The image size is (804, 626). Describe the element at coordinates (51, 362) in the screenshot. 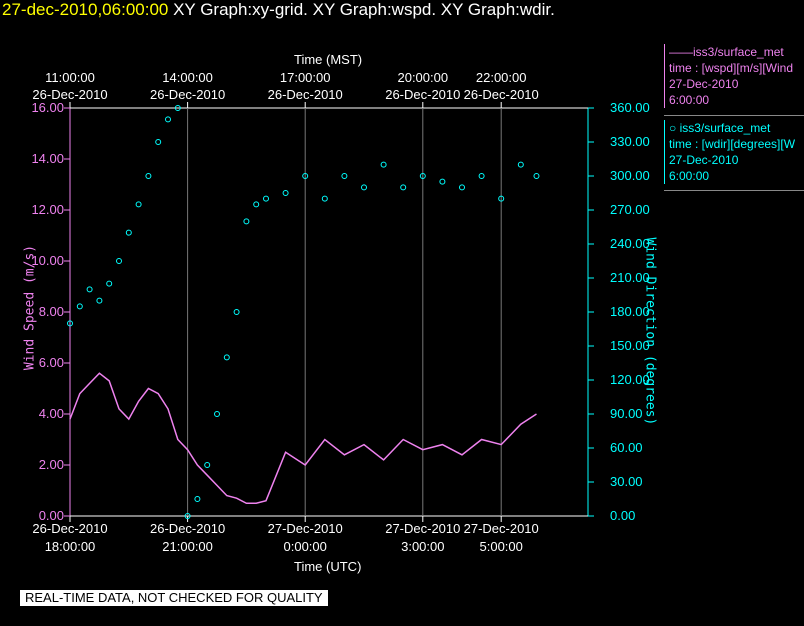

I see `y-tick-label: 6.00` at that location.